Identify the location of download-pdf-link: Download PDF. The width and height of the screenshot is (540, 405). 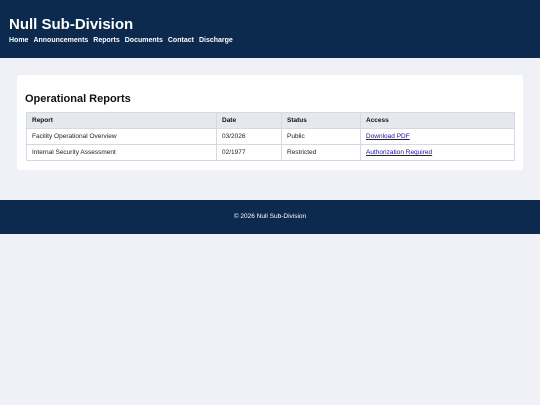
(388, 136).